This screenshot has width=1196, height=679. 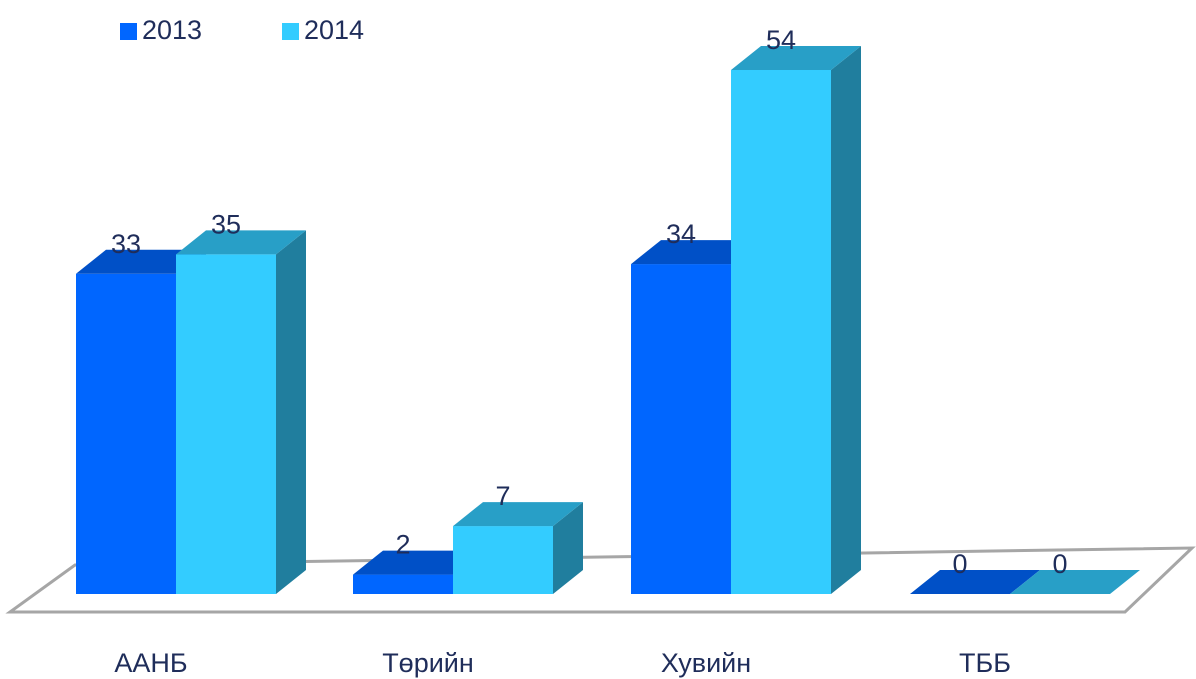 I want to click on x-tick-label: Хувийн, so click(x=706, y=663).